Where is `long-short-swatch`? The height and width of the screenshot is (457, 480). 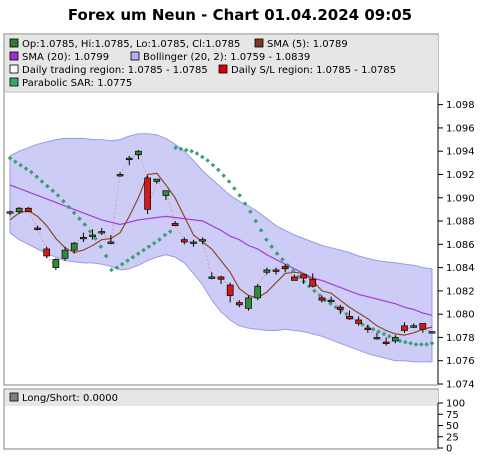 long-short-swatch is located at coordinates (14, 397).